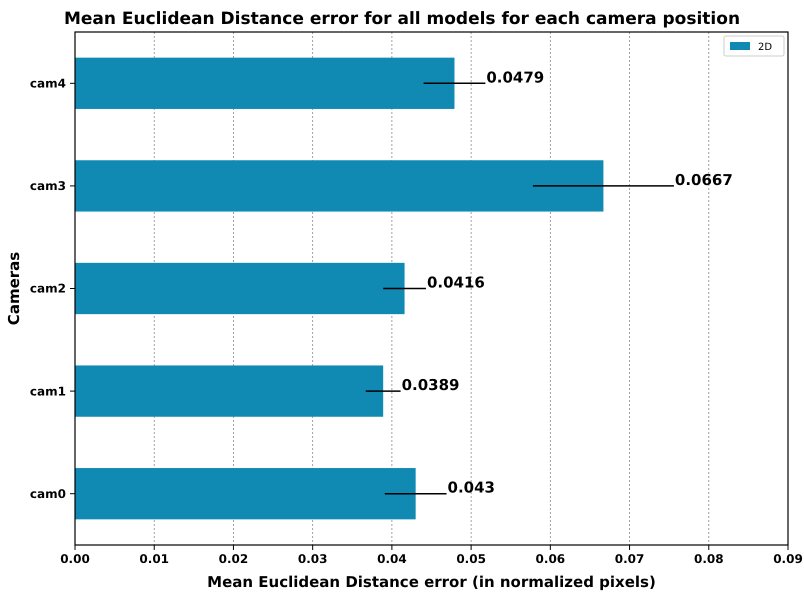 This screenshot has height=601, width=804. What do you see at coordinates (75, 559) in the screenshot?
I see `x-tick-label: 0.00` at bounding box center [75, 559].